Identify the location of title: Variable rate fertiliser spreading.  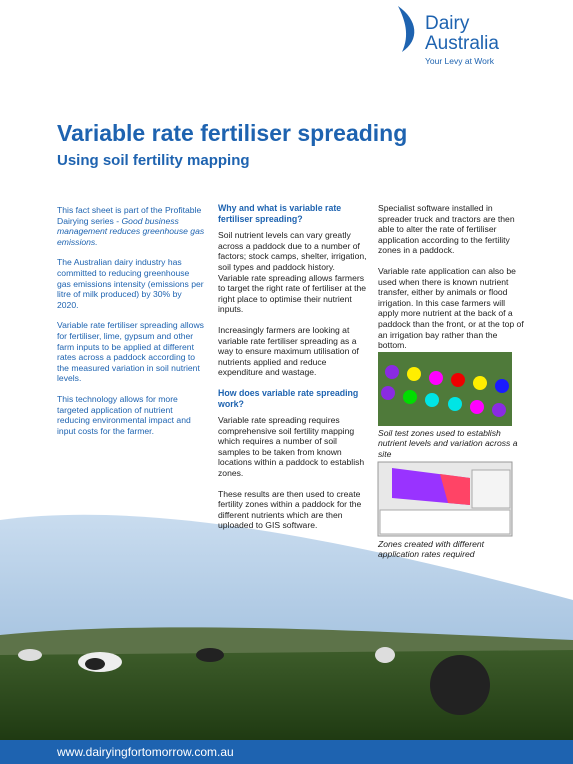
(232, 133).